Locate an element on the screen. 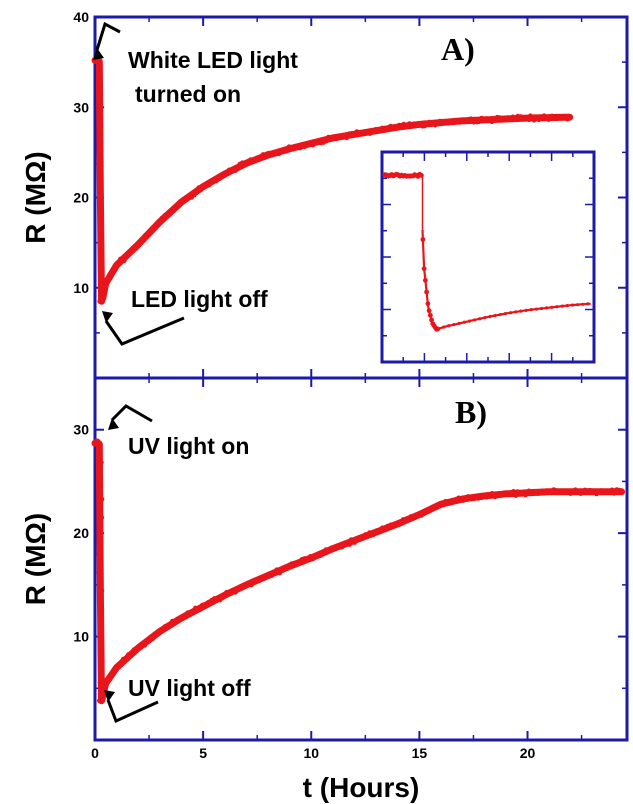  panel-a-ytick-label: 30 is located at coordinates (81, 107).